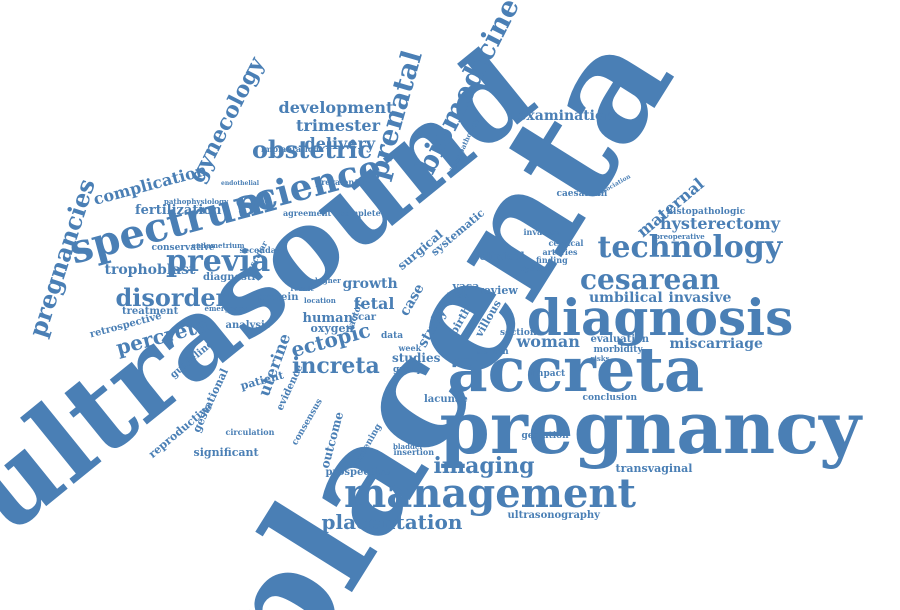  What do you see at coordinates (446, 399) in the screenshot?
I see `word-lacunae: lacunae` at bounding box center [446, 399].